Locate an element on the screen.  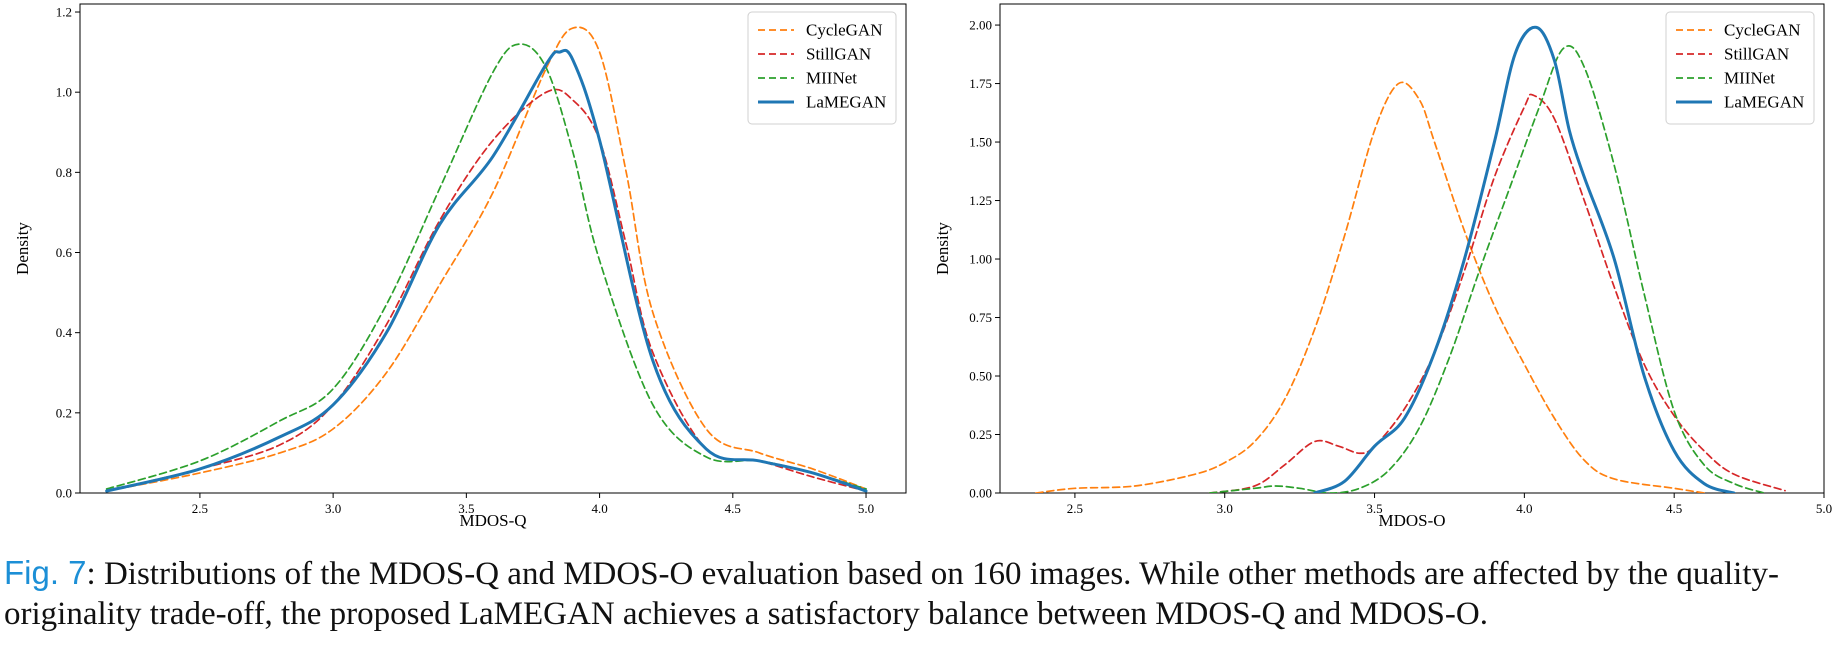
y-tick-label: 0.0 is located at coordinates (64, 493).